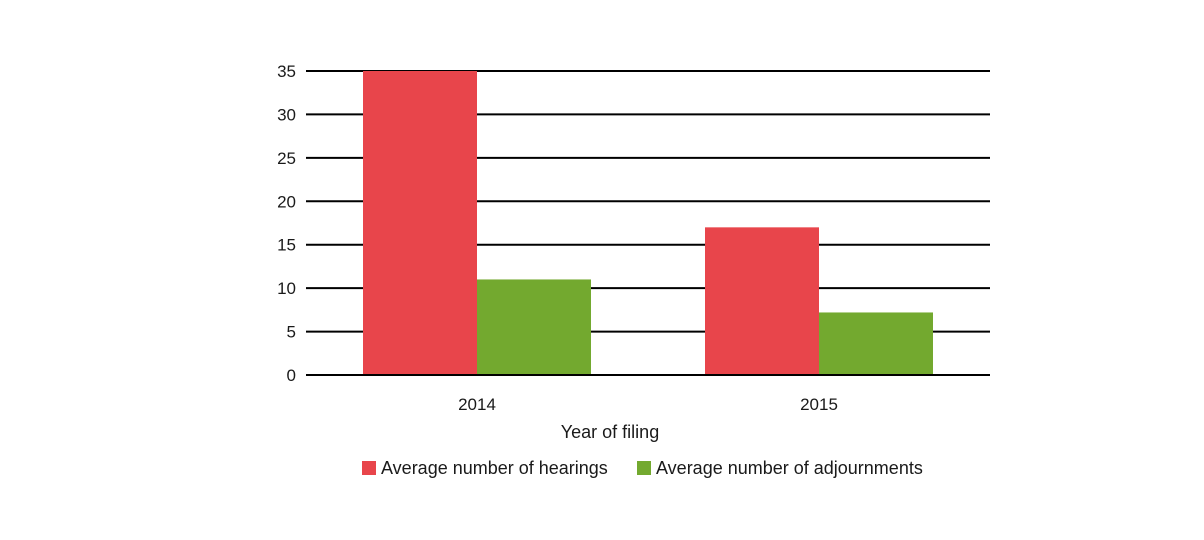 The height and width of the screenshot is (540, 1204). I want to click on x-tick-label-2014: 2014, so click(477, 404).